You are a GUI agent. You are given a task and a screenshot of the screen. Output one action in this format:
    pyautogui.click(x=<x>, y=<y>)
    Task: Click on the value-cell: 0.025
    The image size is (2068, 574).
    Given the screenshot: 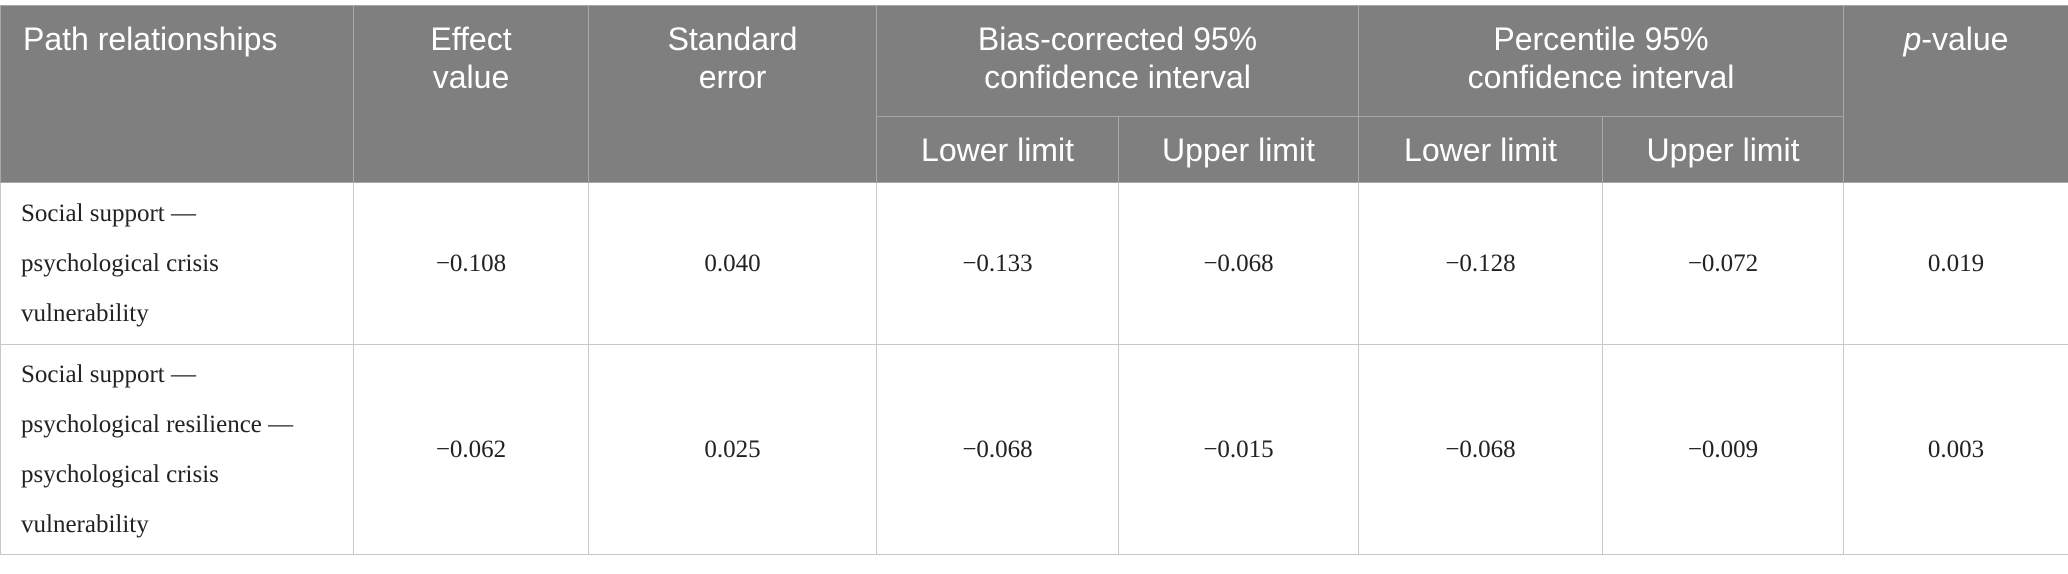 What is the action you would take?
    pyautogui.click(x=732, y=449)
    